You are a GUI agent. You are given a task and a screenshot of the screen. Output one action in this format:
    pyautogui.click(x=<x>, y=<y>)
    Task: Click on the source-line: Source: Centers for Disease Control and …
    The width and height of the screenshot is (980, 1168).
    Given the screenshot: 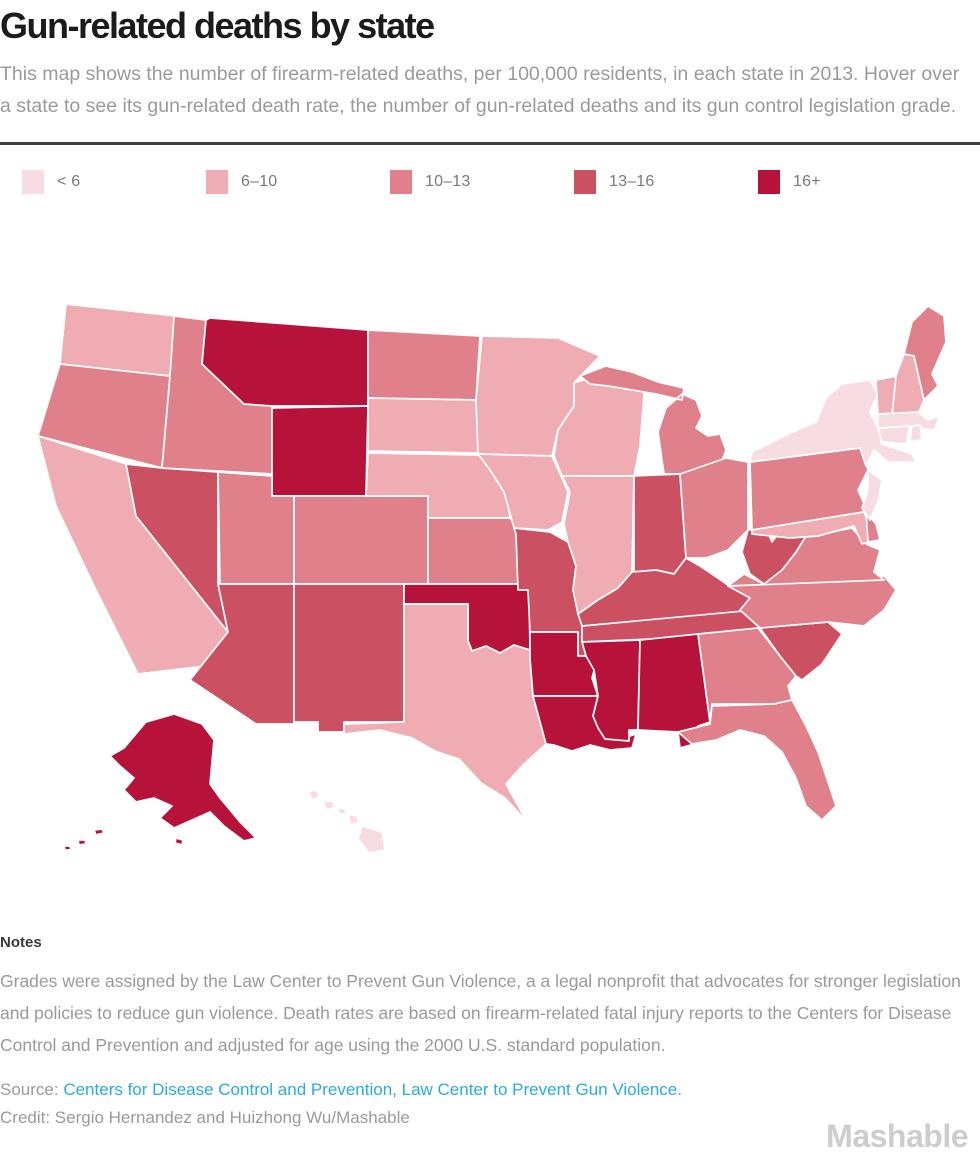 What is the action you would take?
    pyautogui.click(x=341, y=1090)
    